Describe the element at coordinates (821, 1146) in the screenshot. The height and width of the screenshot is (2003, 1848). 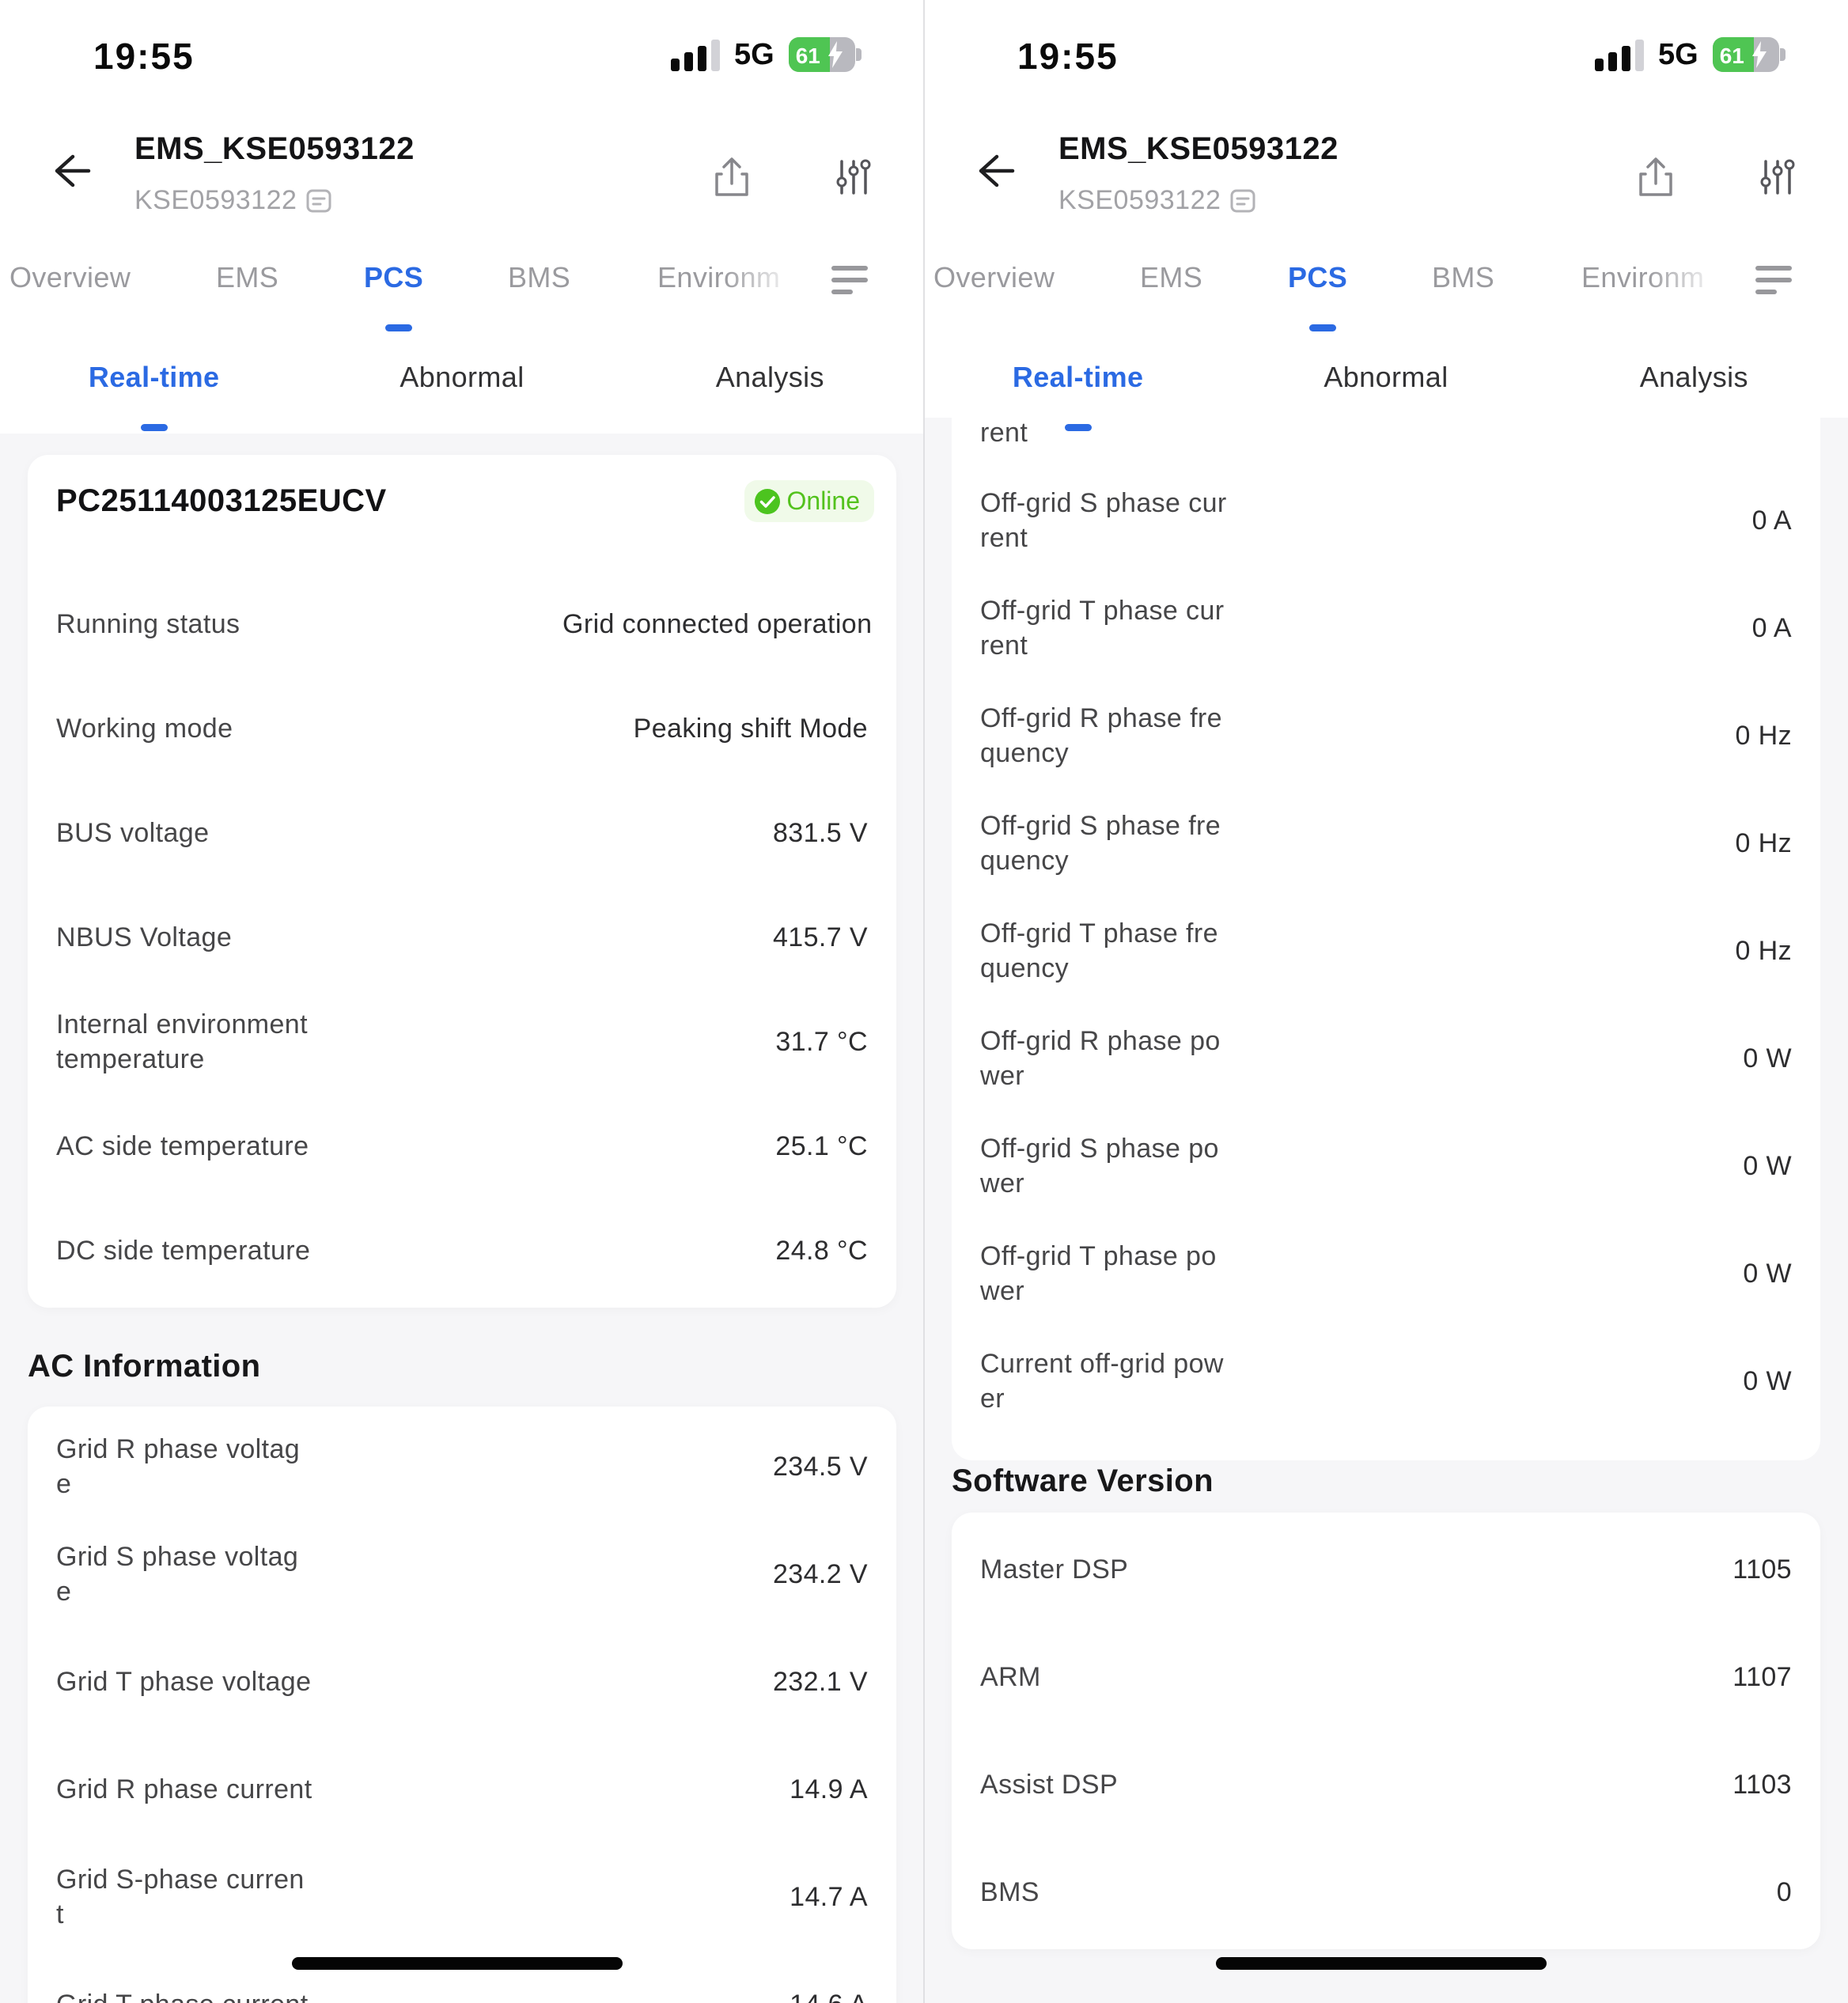
I see `row-value: 25.1 °C` at that location.